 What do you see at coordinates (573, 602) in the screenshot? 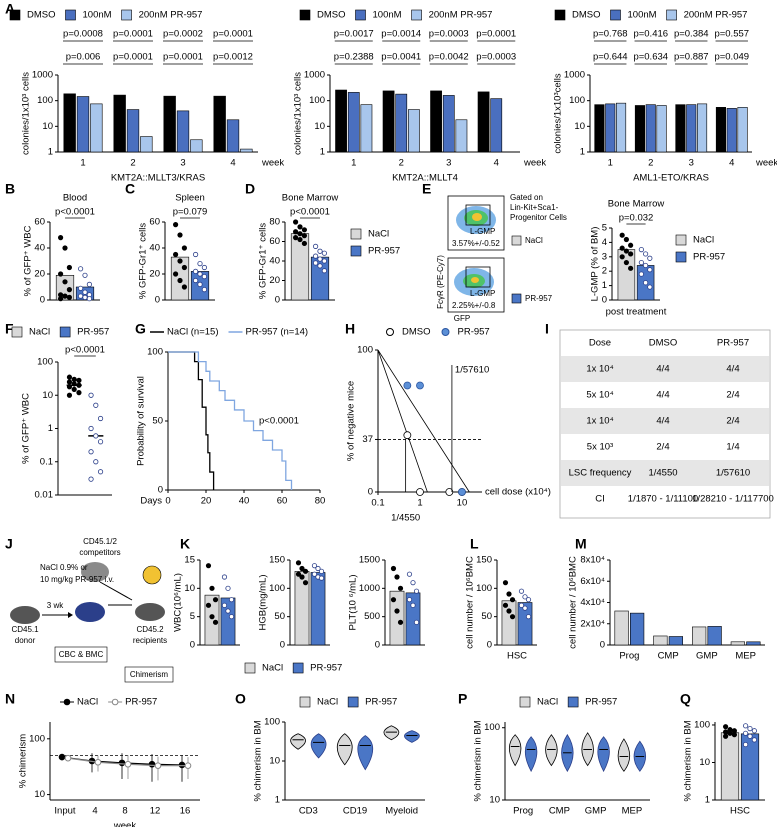
I see `y-axis-label: cell number / 10⁶BMC` at bounding box center [573, 602].